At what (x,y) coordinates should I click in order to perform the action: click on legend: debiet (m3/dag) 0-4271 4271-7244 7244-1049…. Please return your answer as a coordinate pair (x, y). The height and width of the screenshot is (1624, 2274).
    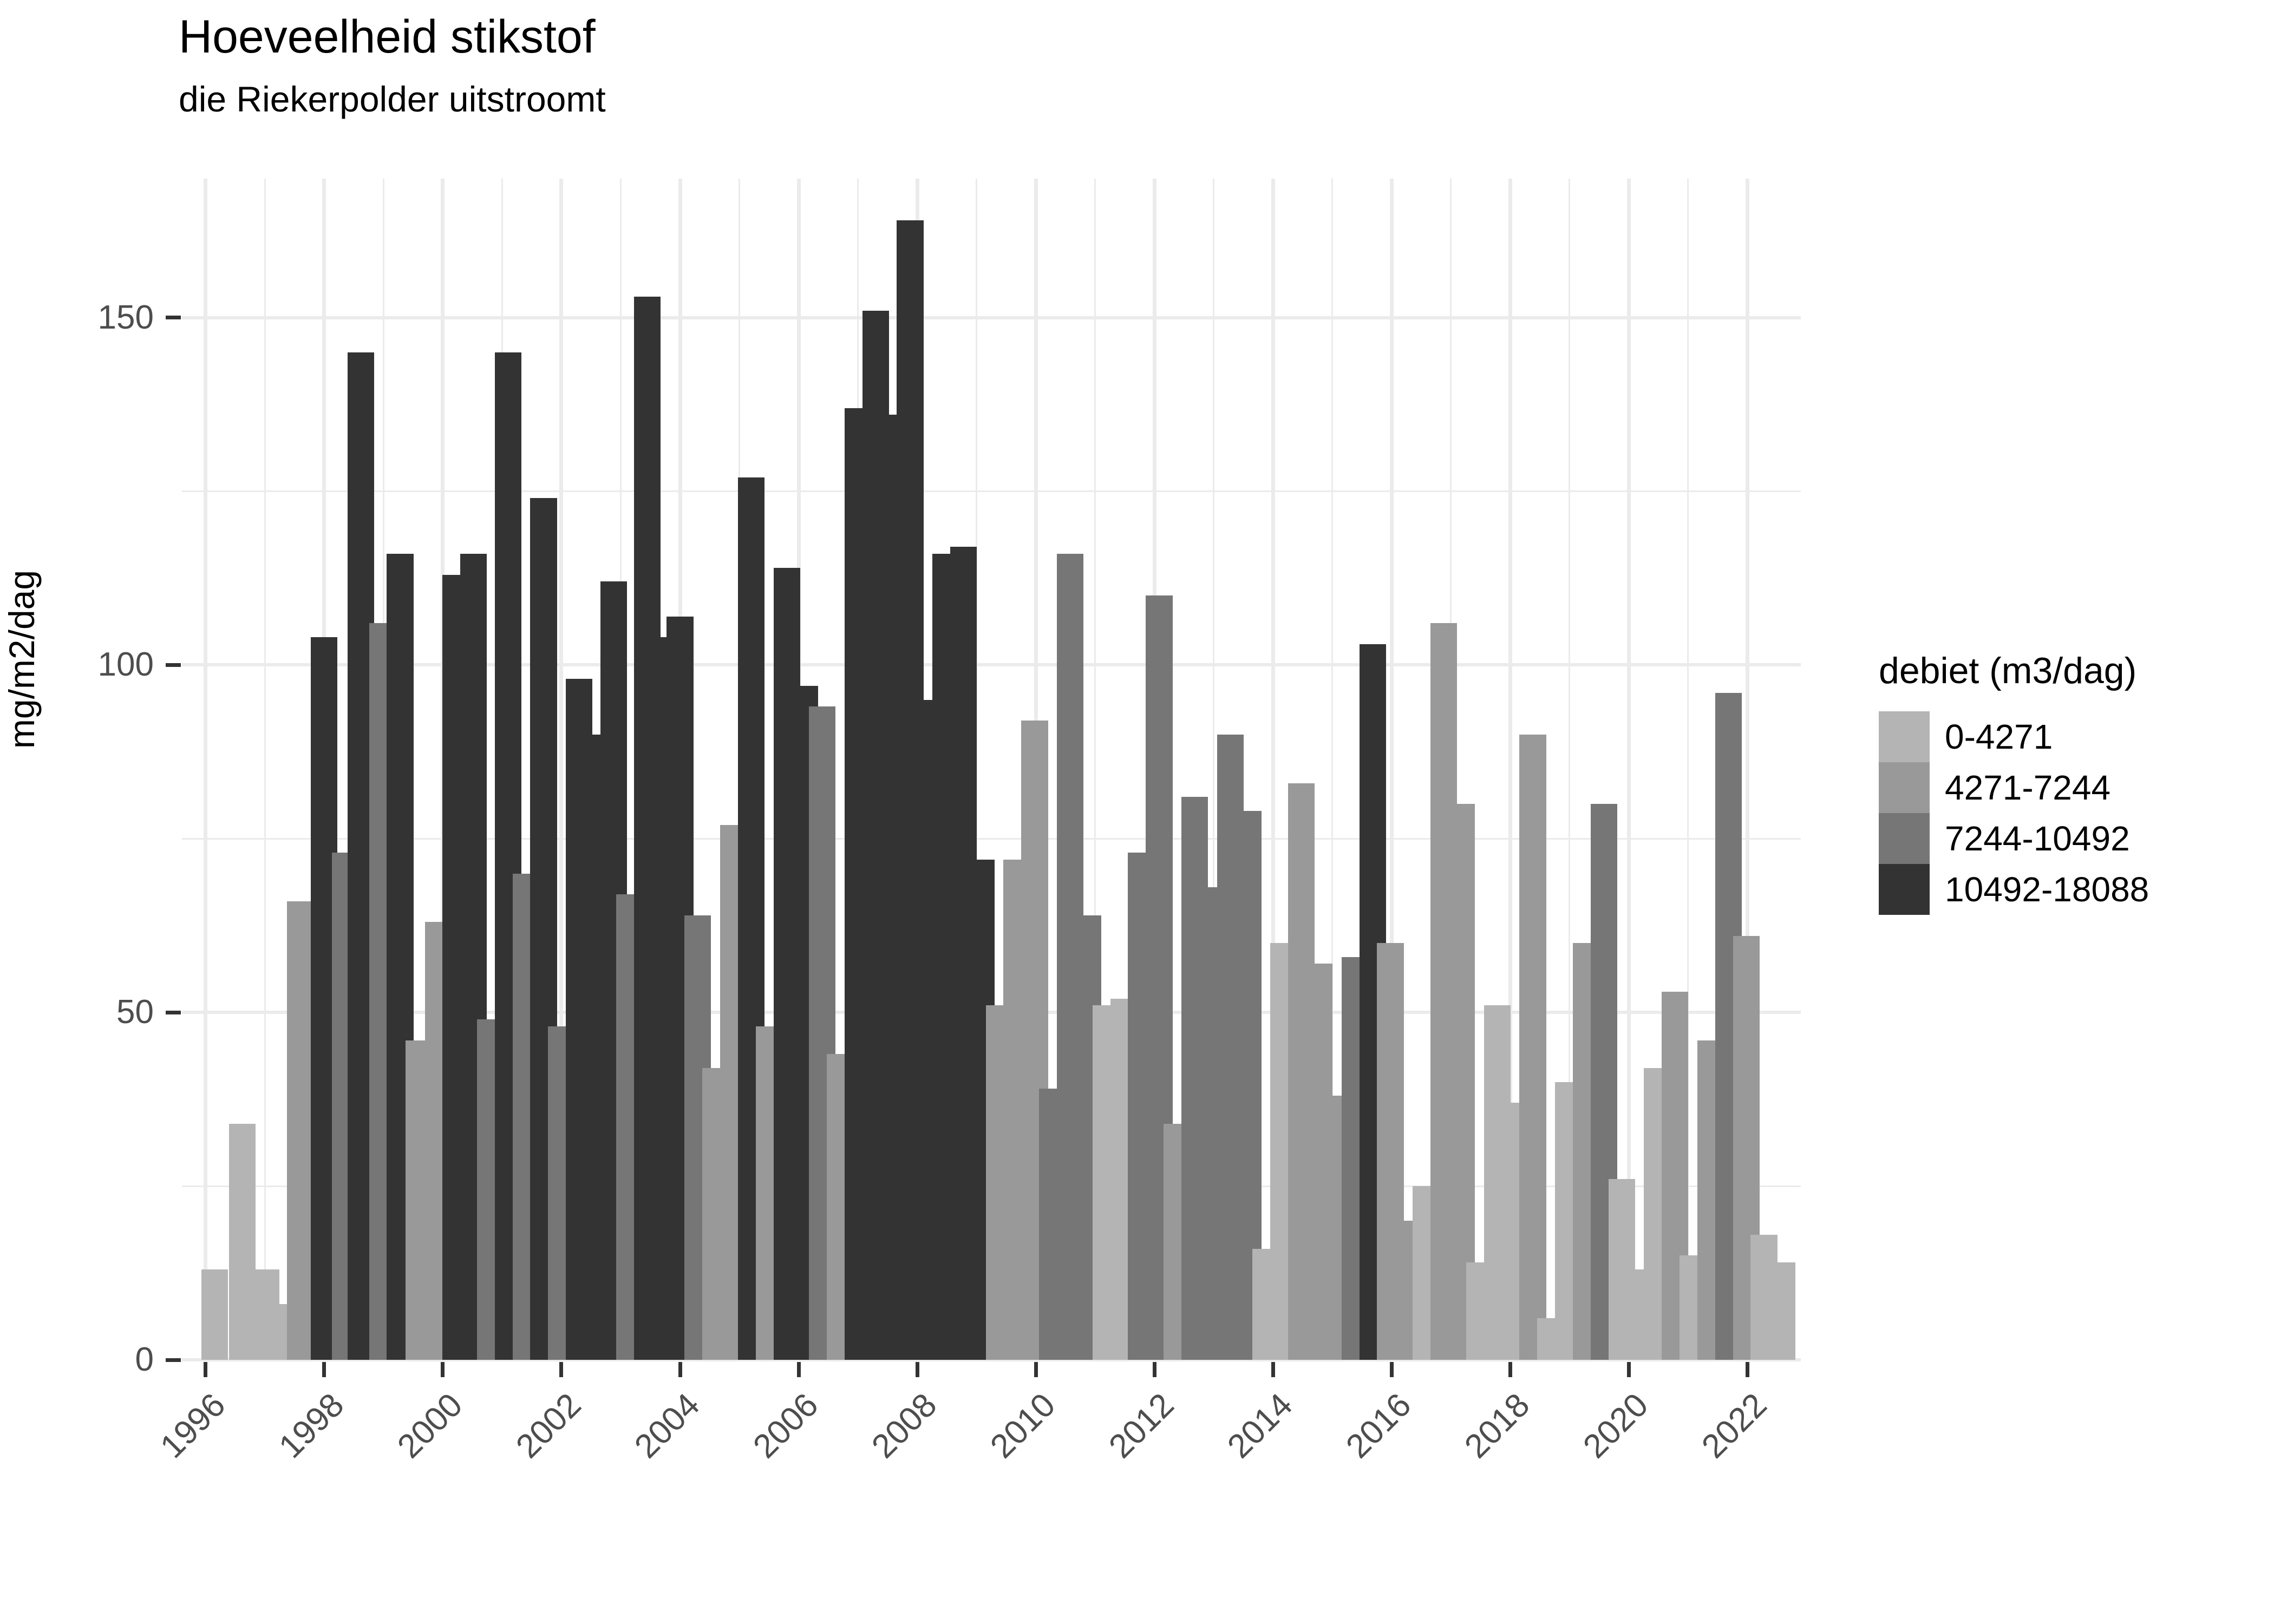
    Looking at the image, I should click on (2069, 783).